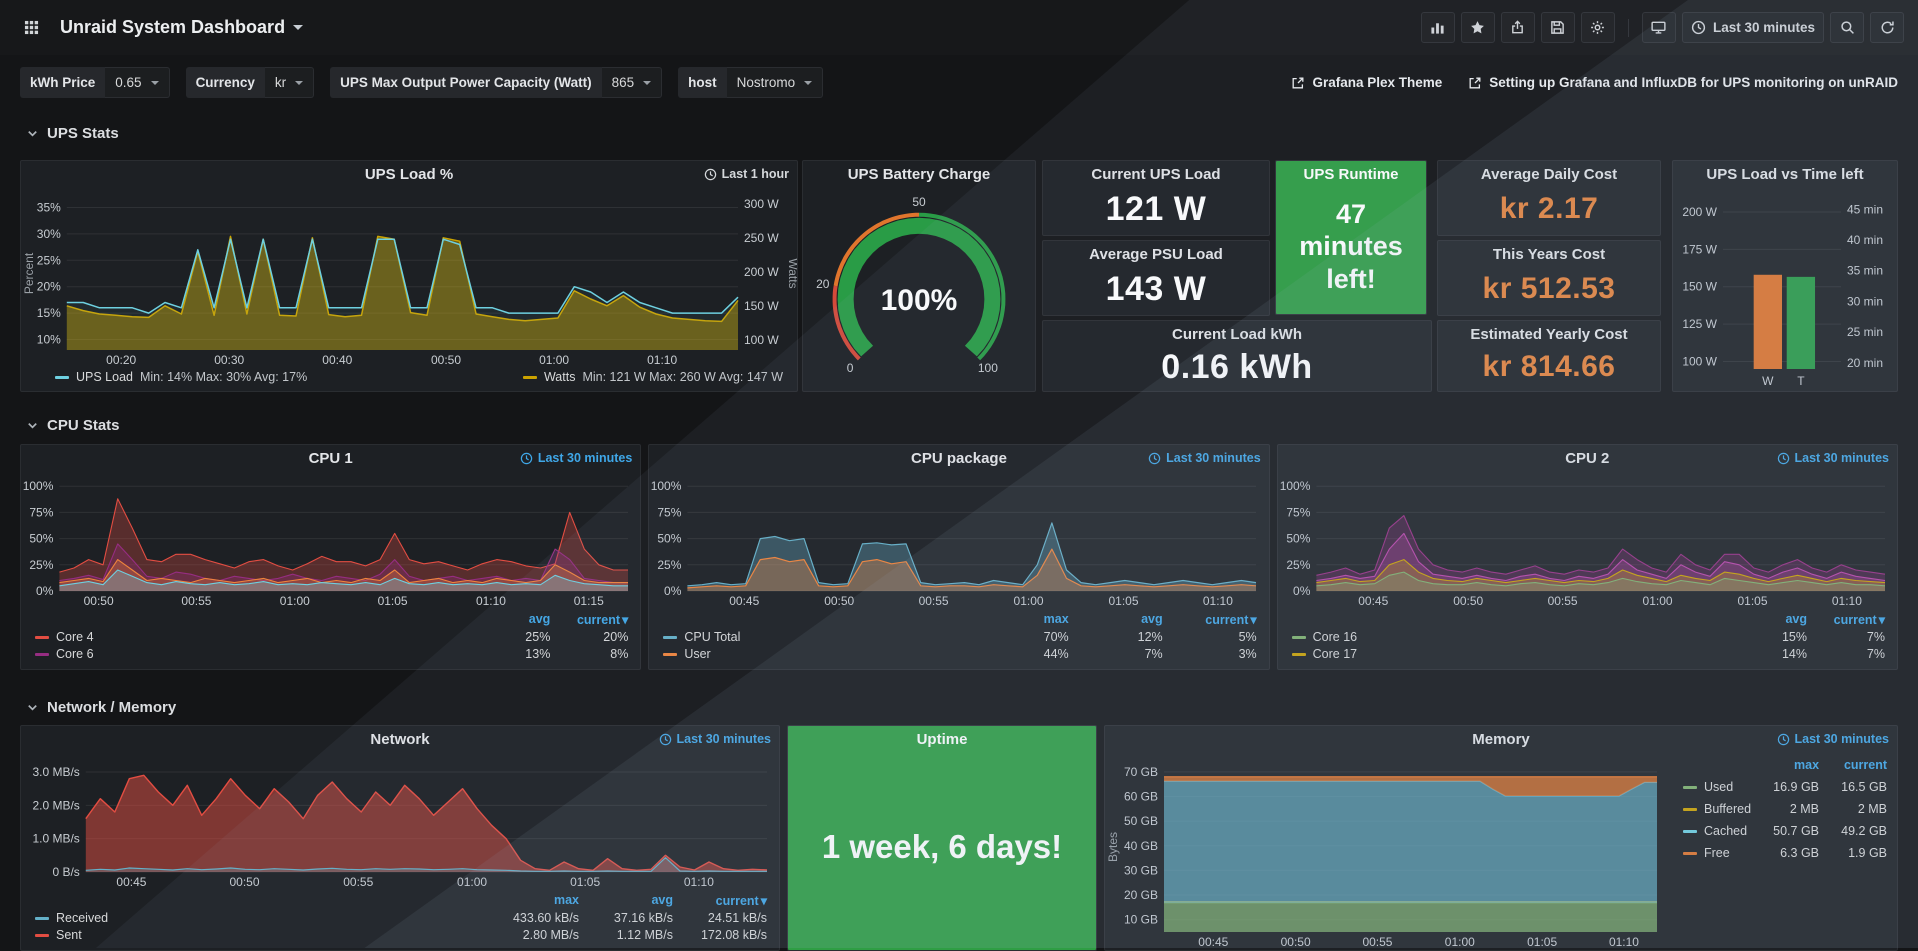  What do you see at coordinates (959, 458) in the screenshot?
I see `panel-title: CPU package` at bounding box center [959, 458].